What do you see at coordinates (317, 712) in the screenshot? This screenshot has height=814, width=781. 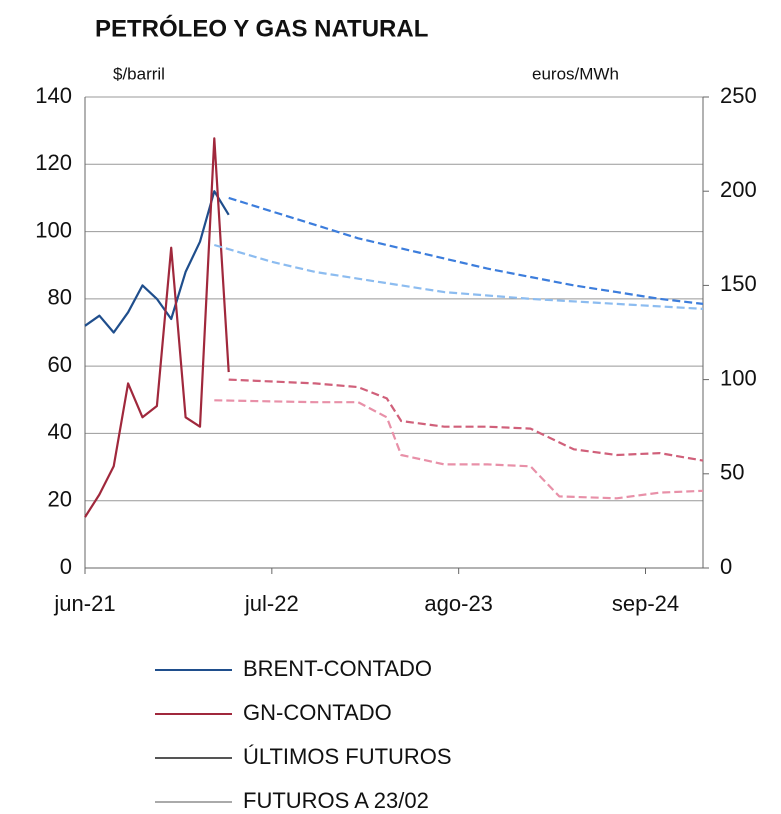 I see `legend-label: GN-CONTADO` at bounding box center [317, 712].